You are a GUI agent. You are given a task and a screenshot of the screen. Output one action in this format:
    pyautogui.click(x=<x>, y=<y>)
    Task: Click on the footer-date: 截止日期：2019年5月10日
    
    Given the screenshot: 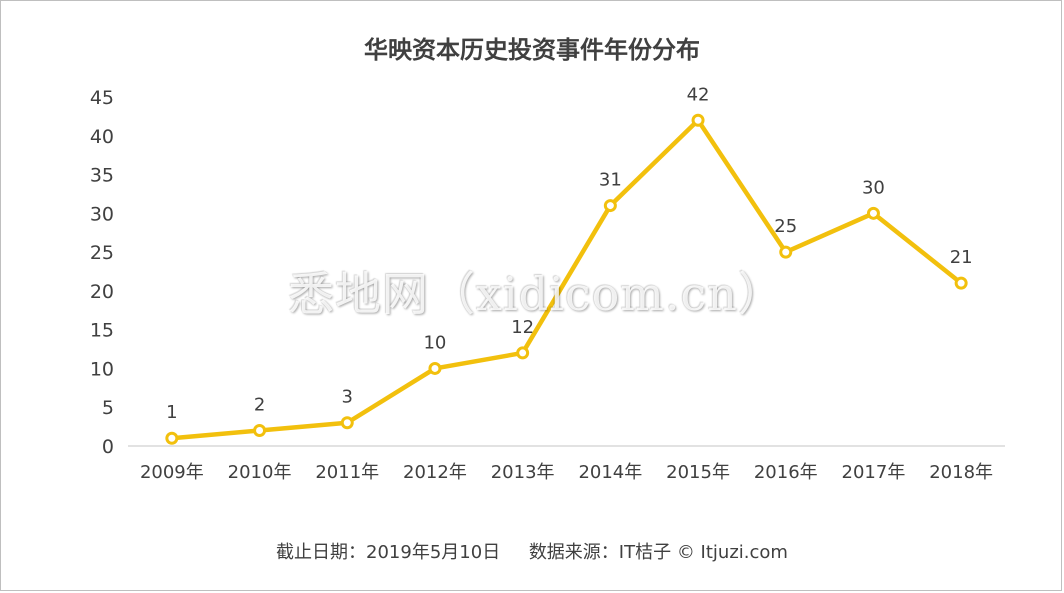 What is the action you would take?
    pyautogui.click(x=388, y=552)
    